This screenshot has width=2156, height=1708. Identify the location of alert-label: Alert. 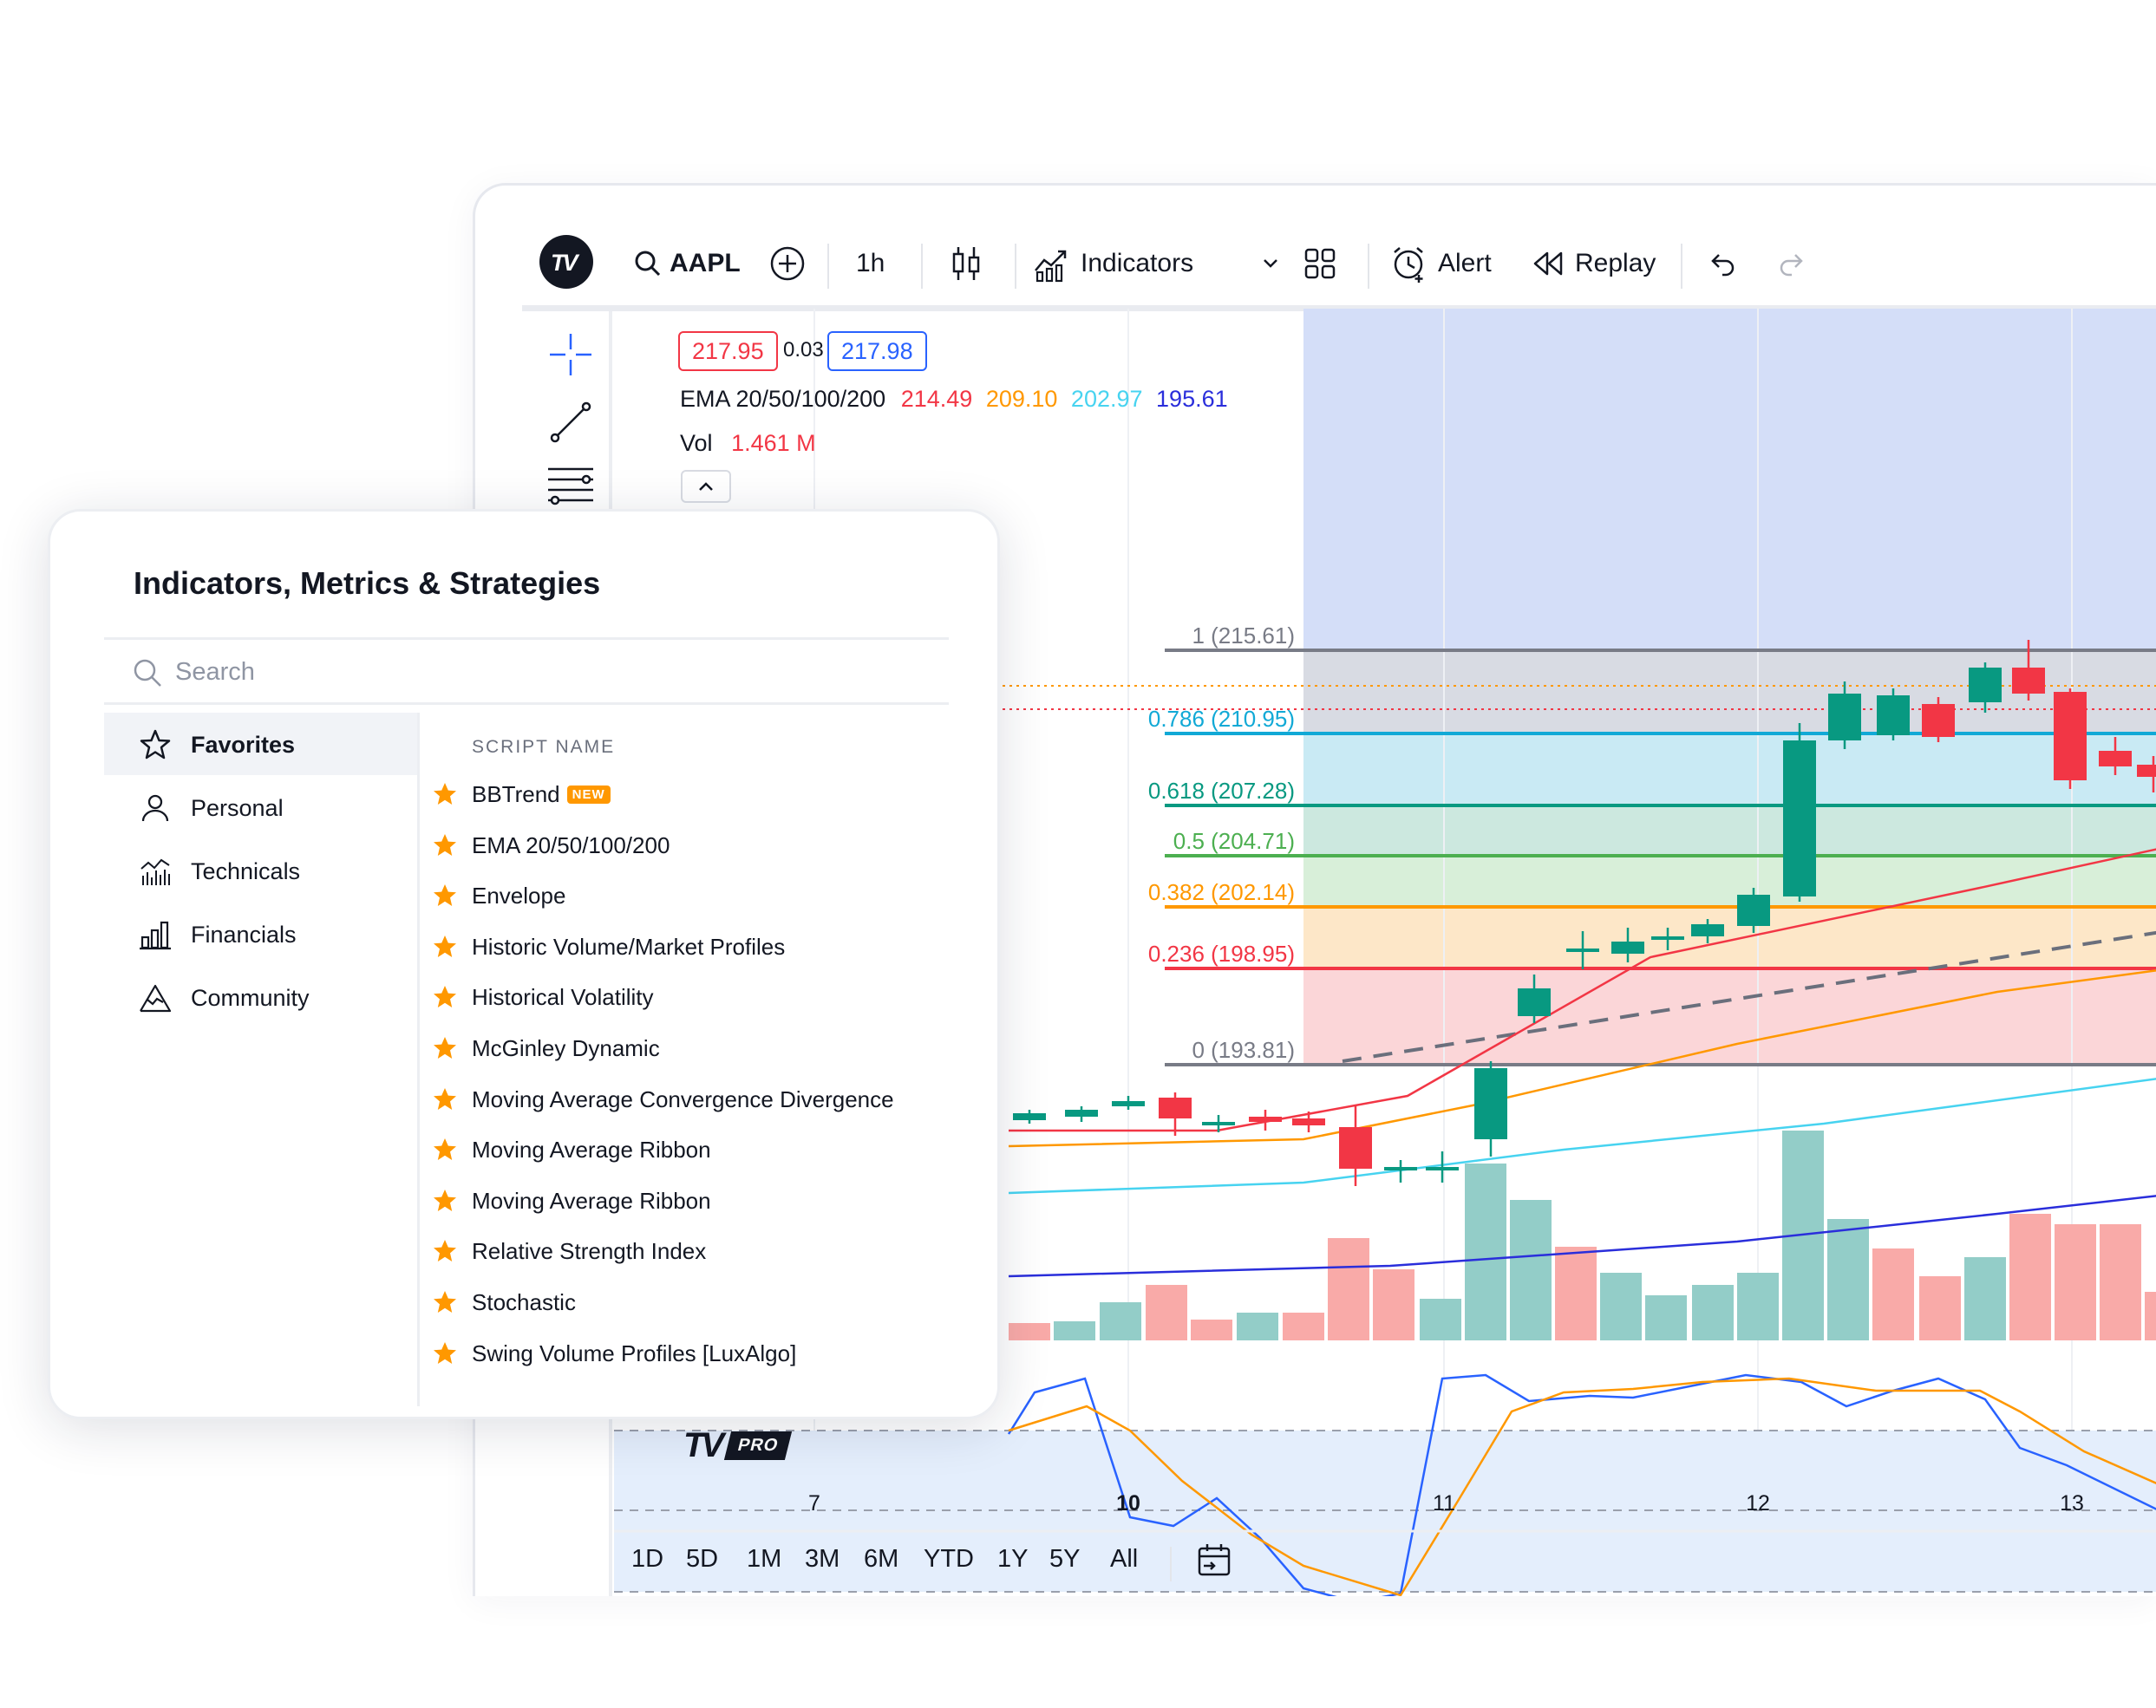
(1465, 263).